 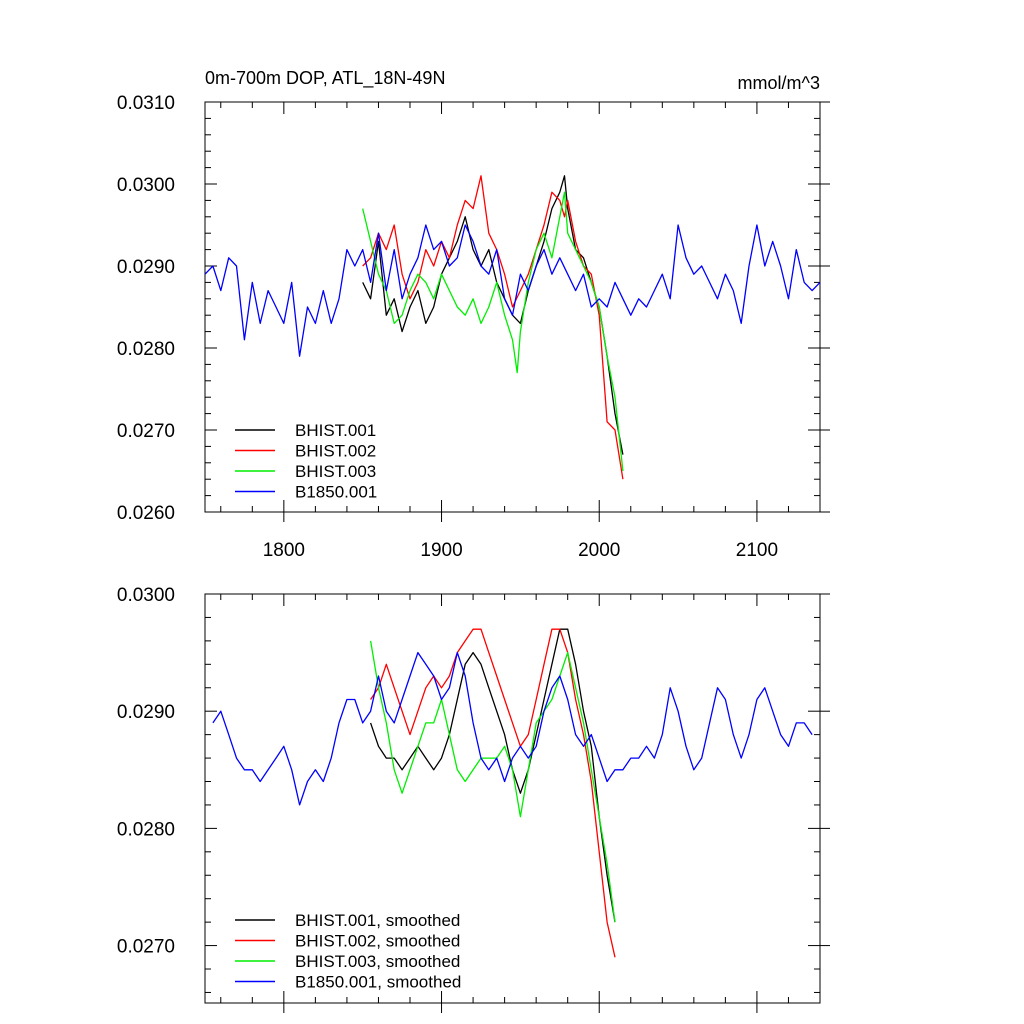 What do you see at coordinates (378, 982) in the screenshot?
I see `legend-label: B1850.001, smoothed` at bounding box center [378, 982].